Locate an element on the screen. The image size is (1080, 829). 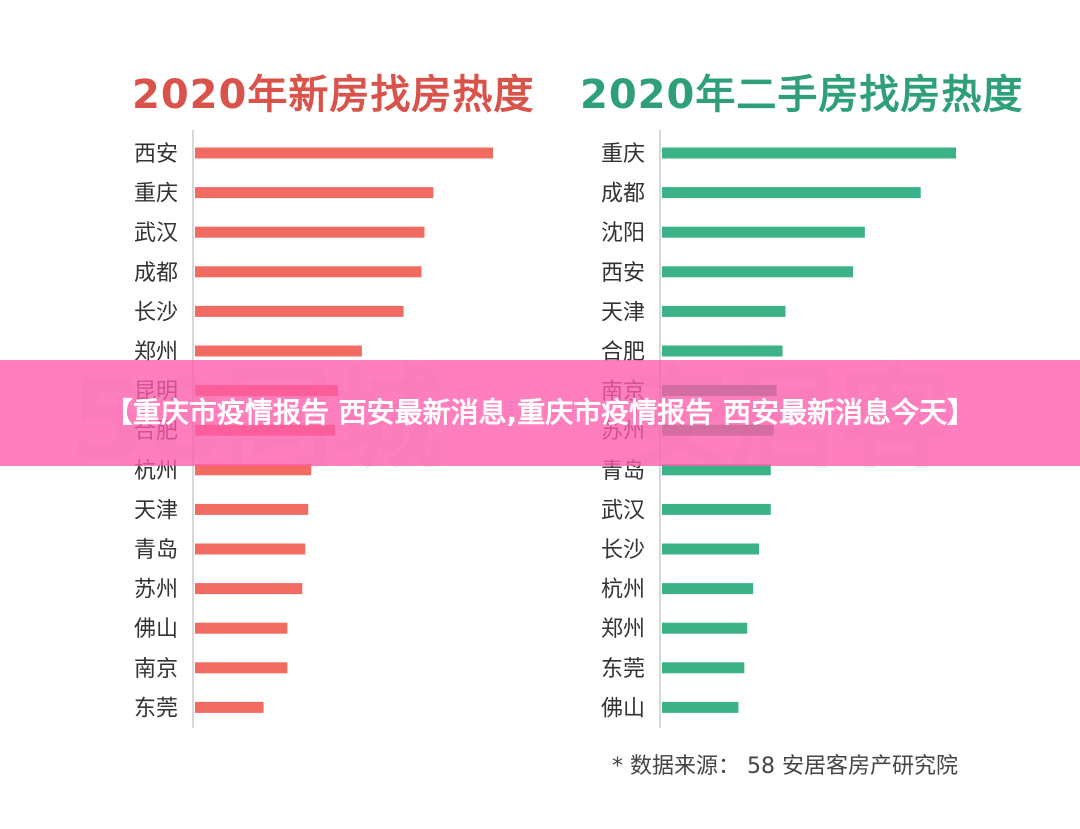
second-category-label: 成都 is located at coordinates (623, 194).